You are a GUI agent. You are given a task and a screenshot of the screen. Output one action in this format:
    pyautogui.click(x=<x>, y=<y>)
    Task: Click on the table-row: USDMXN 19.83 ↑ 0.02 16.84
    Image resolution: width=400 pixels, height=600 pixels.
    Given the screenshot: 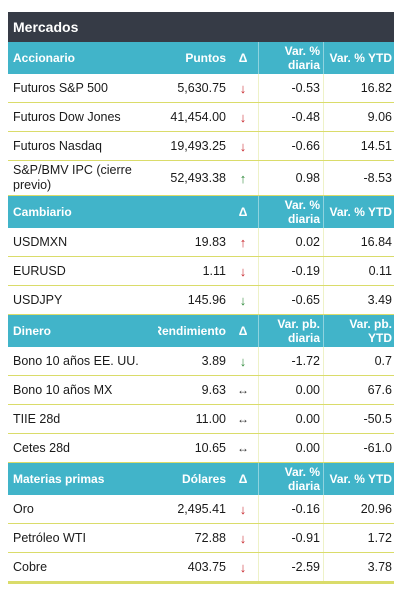 What is the action you would take?
    pyautogui.click(x=201, y=242)
    